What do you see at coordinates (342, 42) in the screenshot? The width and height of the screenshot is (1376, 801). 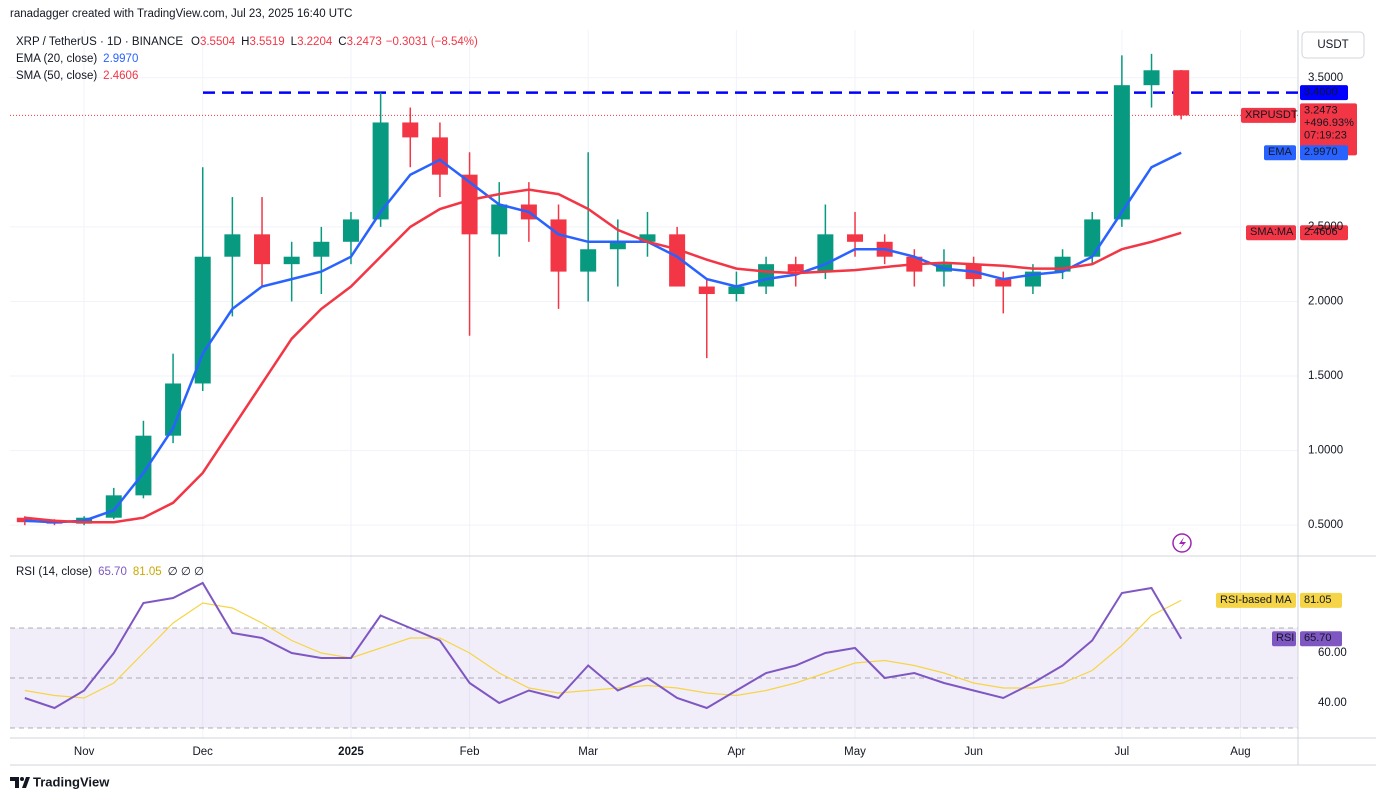 I see `ohlc-key: C` at bounding box center [342, 42].